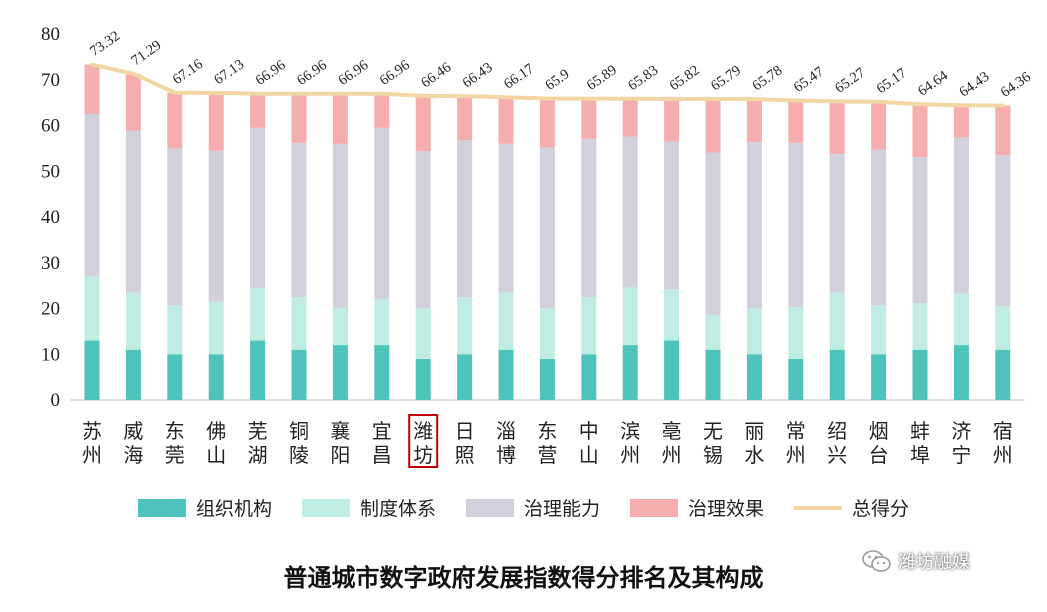 The width and height of the screenshot is (1047, 612). I want to click on category-label: 绍, so click(837, 431).